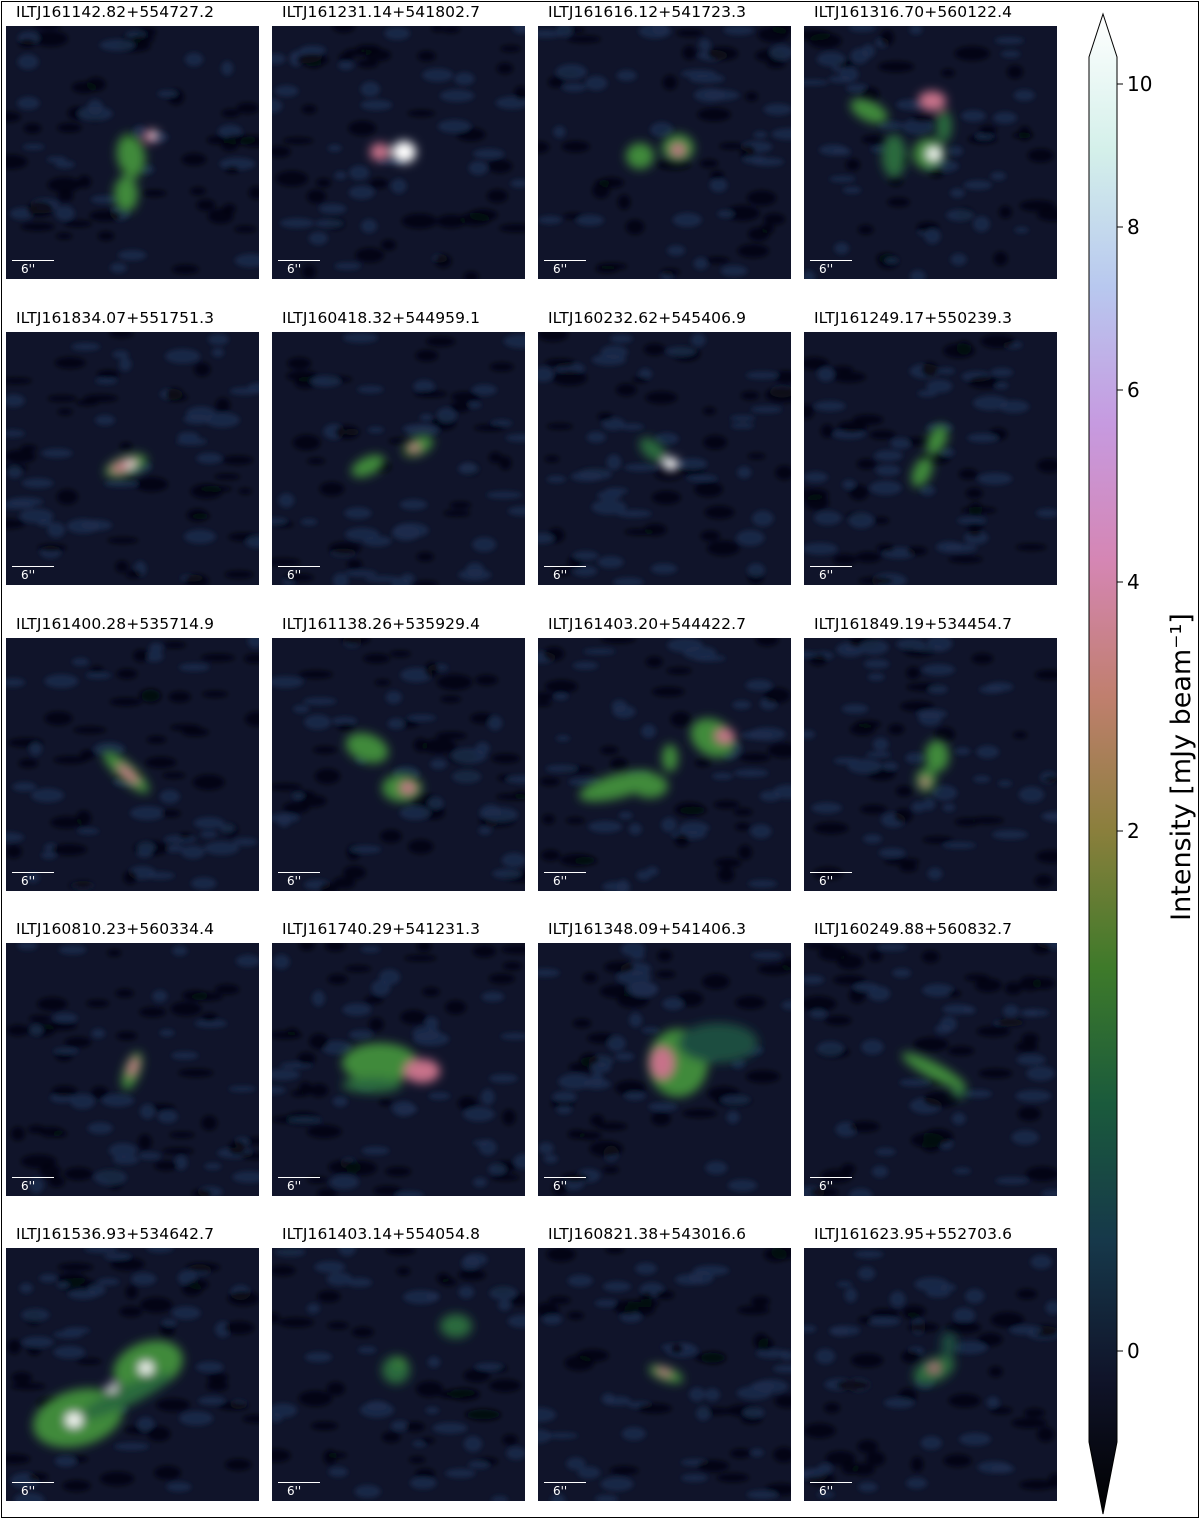 The height and width of the screenshot is (1519, 1200). What do you see at coordinates (1133, 227) in the screenshot?
I see `colorbar-tick-label: 8` at bounding box center [1133, 227].